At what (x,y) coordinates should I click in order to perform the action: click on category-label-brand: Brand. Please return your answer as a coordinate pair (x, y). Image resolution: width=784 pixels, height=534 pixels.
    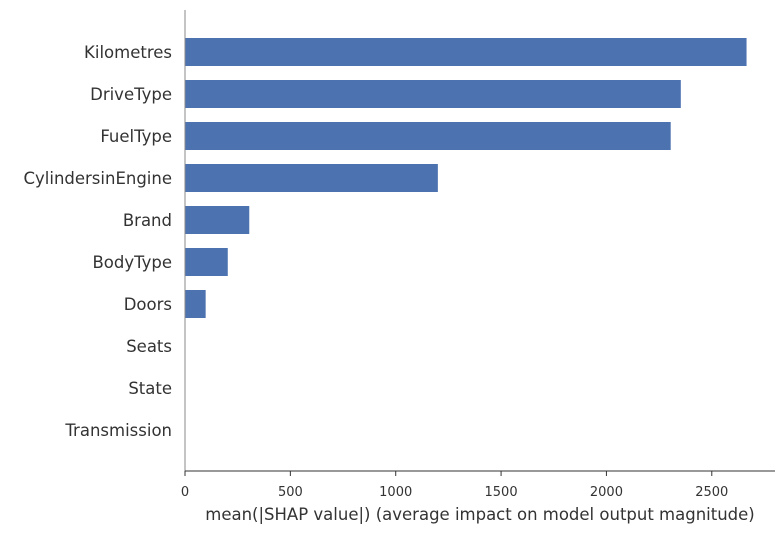
    Looking at the image, I should click on (147, 220).